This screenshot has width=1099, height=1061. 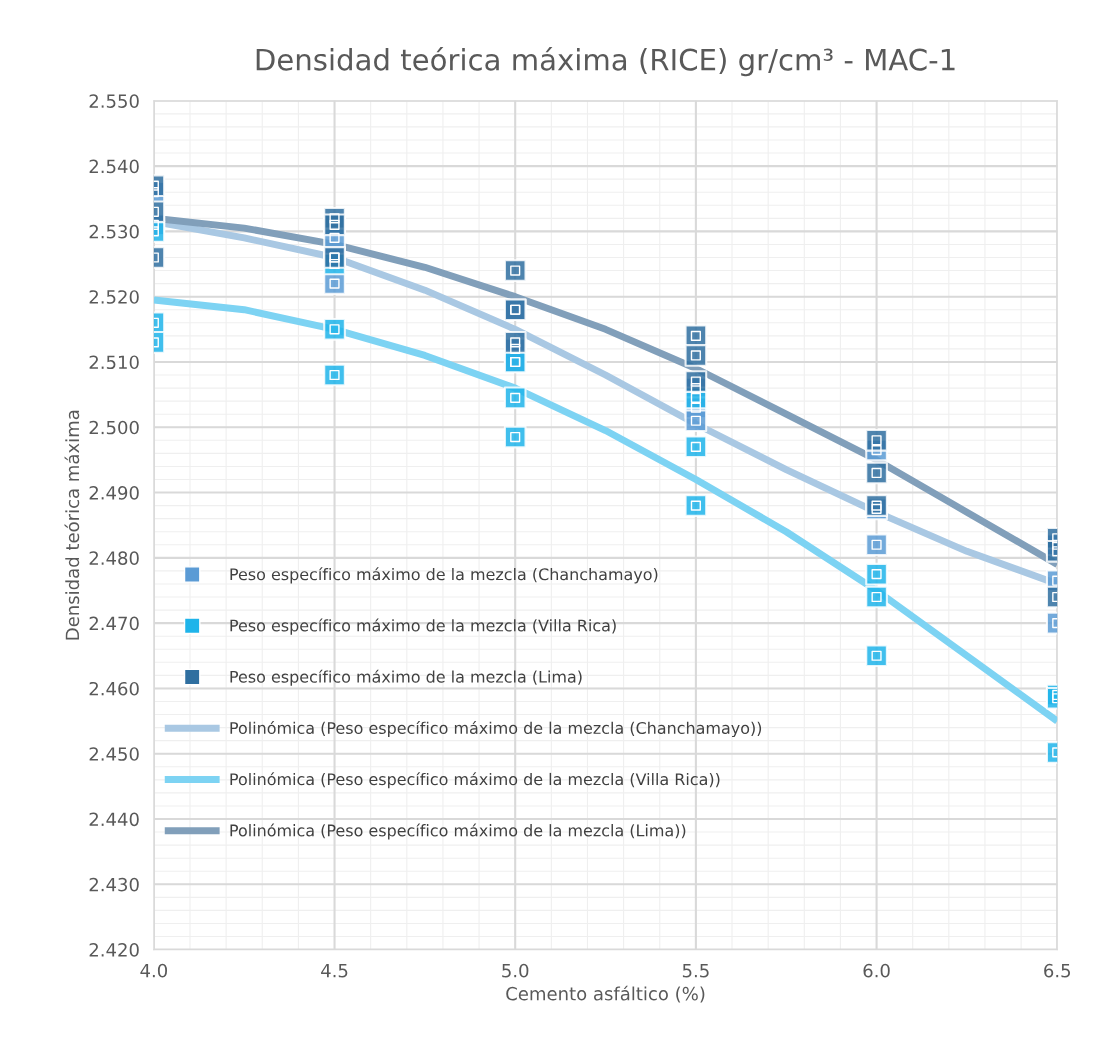 I want to click on legend-label: Peso específico máximo de la mezcla (Villa Rica), so click(x=423, y=626).